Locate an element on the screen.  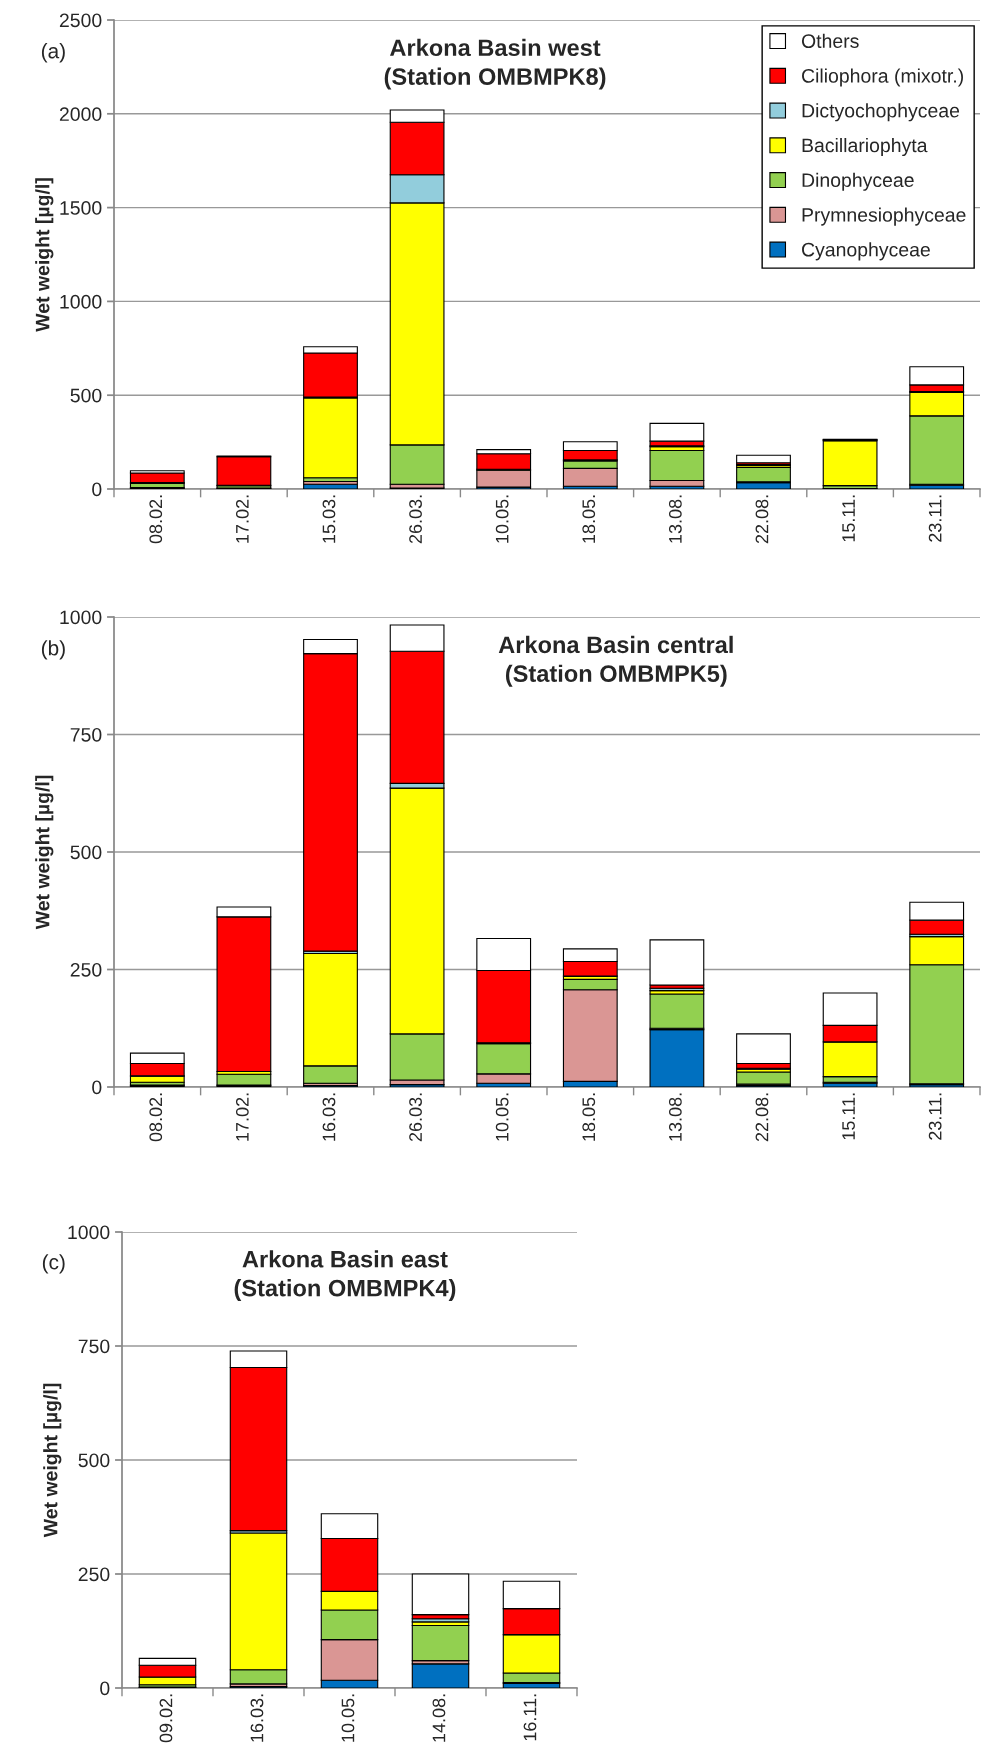
legend-label: Bacillariophyta is located at coordinates (865, 147).